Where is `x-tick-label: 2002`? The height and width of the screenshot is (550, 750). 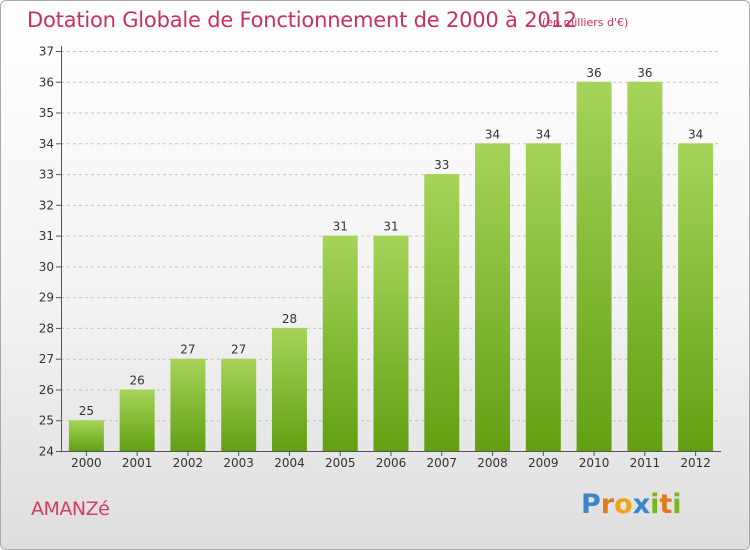 x-tick-label: 2002 is located at coordinates (188, 463).